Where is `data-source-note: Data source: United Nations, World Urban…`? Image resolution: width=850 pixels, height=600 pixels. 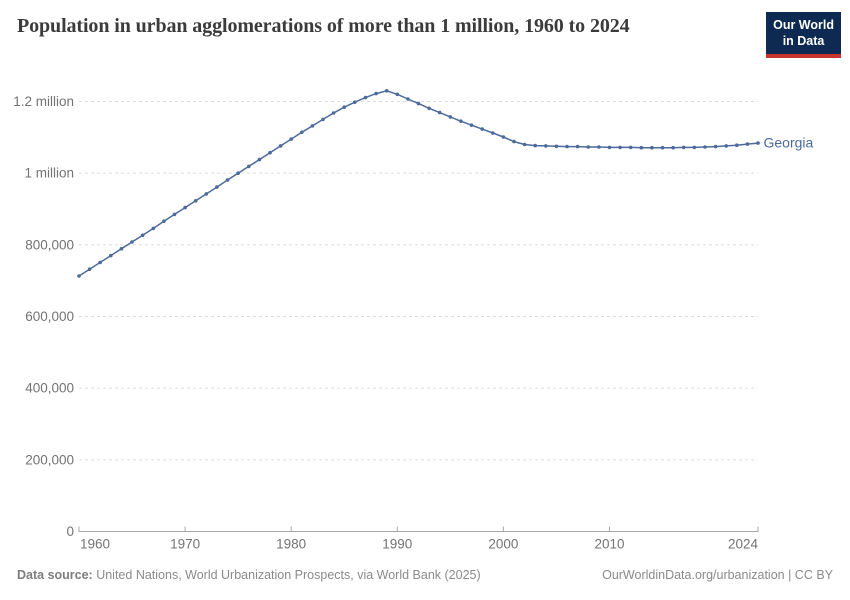
data-source-note: Data source: United Nations, World Urban… is located at coordinates (249, 575).